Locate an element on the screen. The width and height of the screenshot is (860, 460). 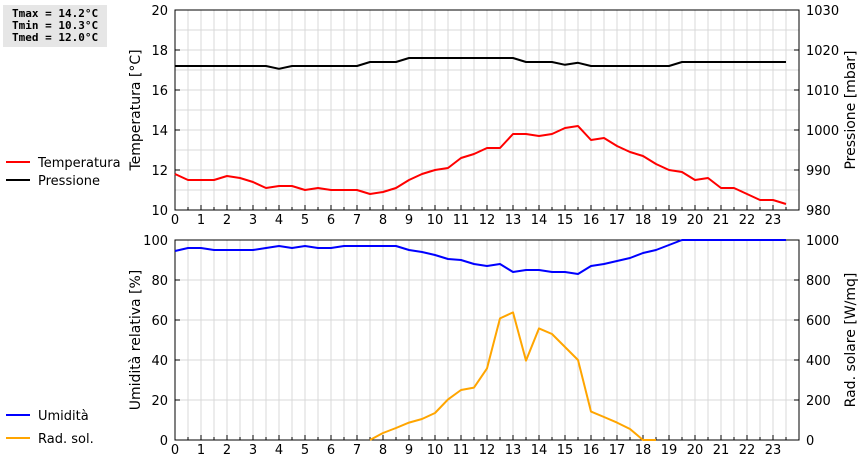
tmin-label: Tmin = 10.3°C is located at coordinates (55, 25).